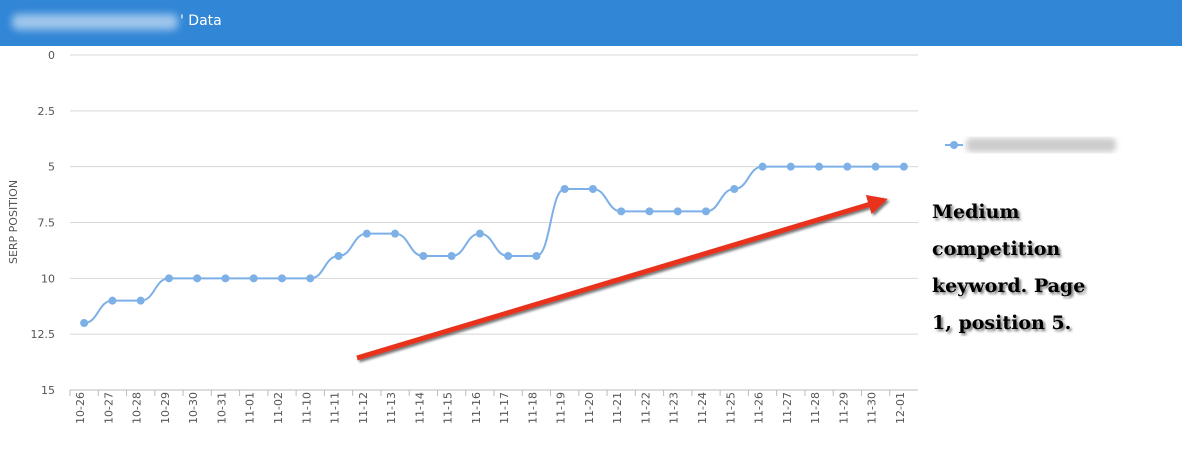 The width and height of the screenshot is (1182, 466). I want to click on x-tick-label: 11-12, so click(363, 408).